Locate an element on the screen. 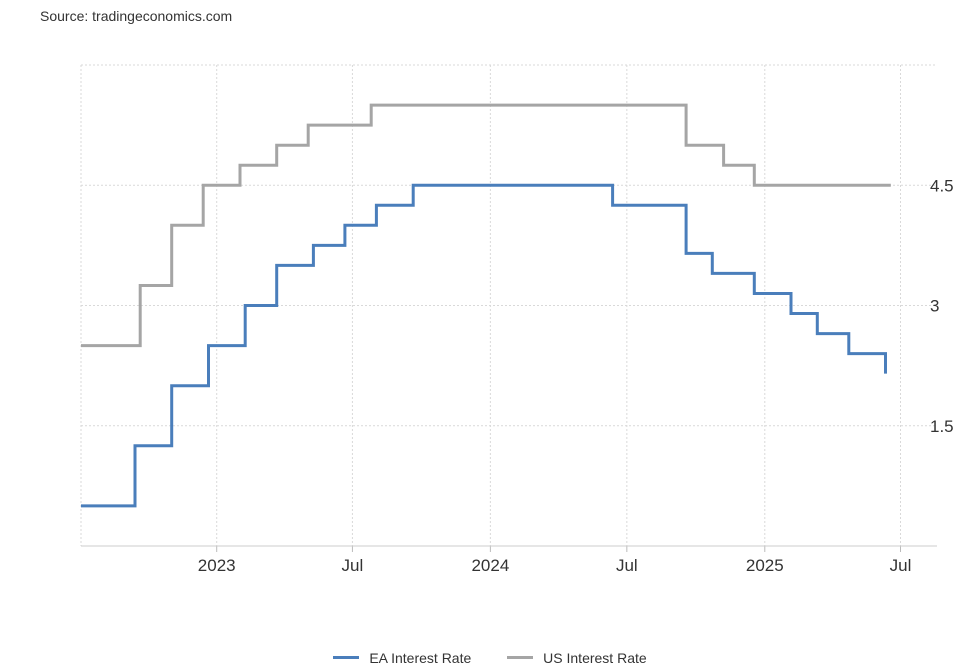  x-tick-label: 2024 is located at coordinates (490, 565).